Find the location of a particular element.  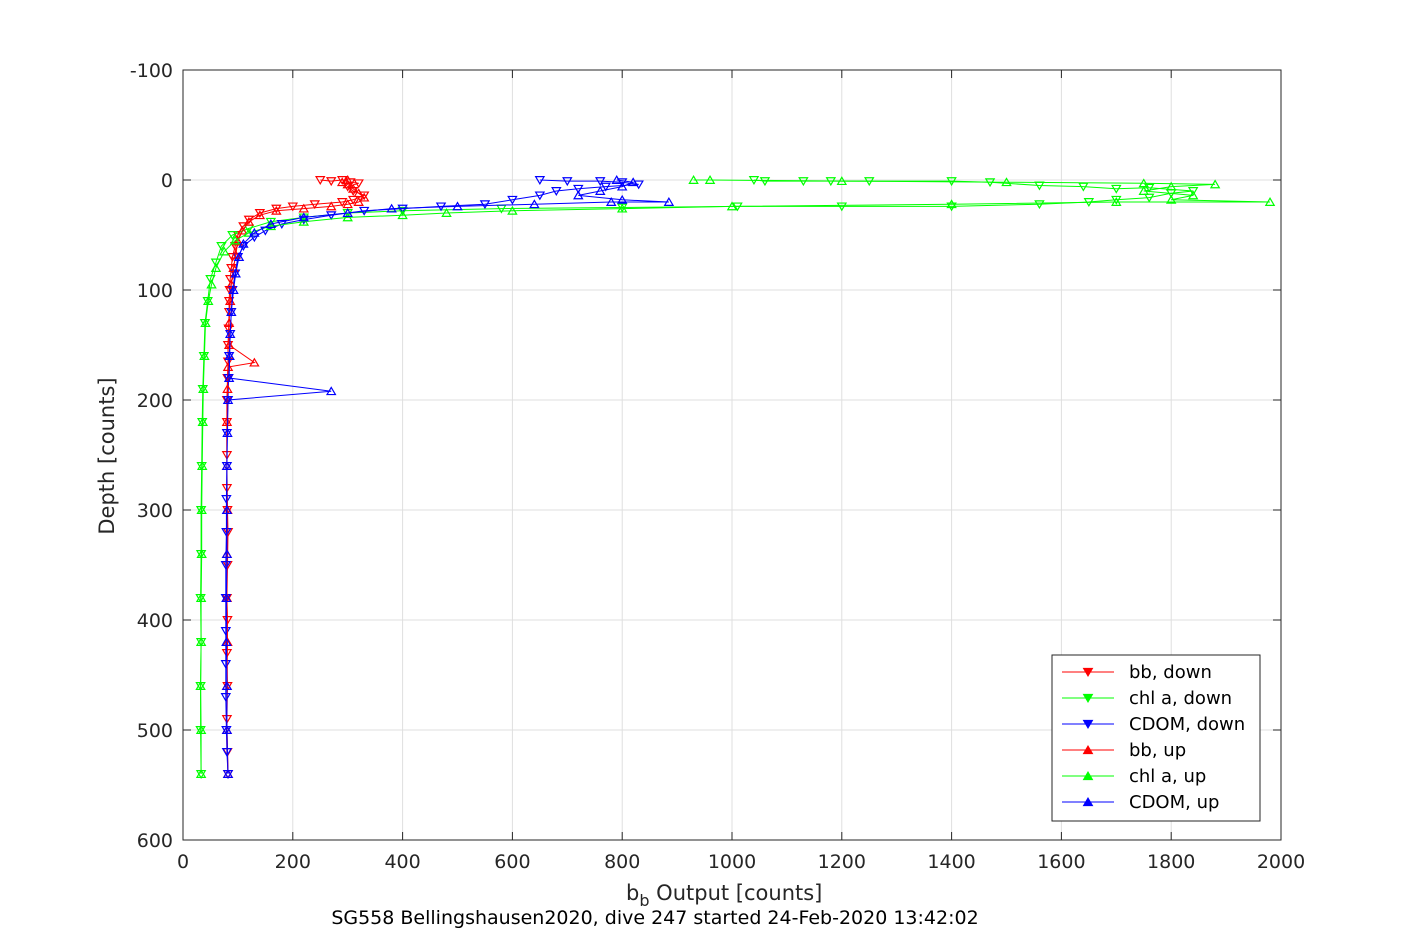

legend-label: chl a, up is located at coordinates (1167, 776).